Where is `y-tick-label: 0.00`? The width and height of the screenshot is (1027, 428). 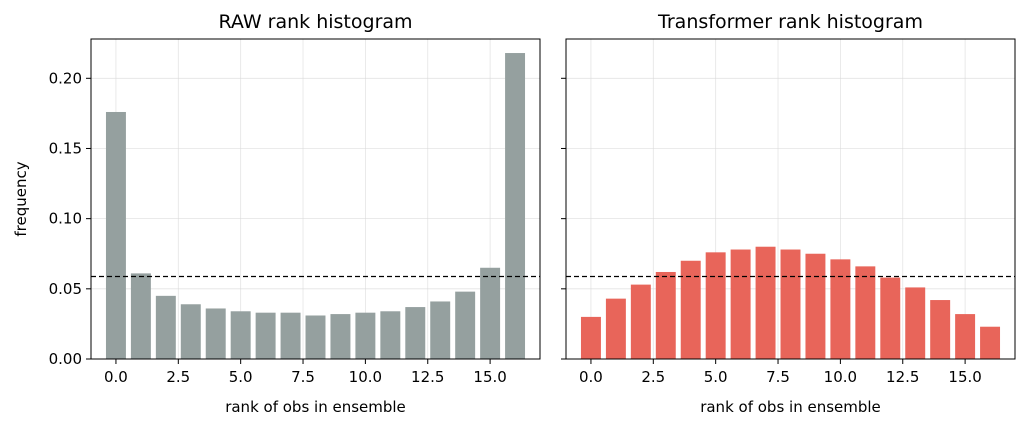 y-tick-label: 0.00 is located at coordinates (65, 359).